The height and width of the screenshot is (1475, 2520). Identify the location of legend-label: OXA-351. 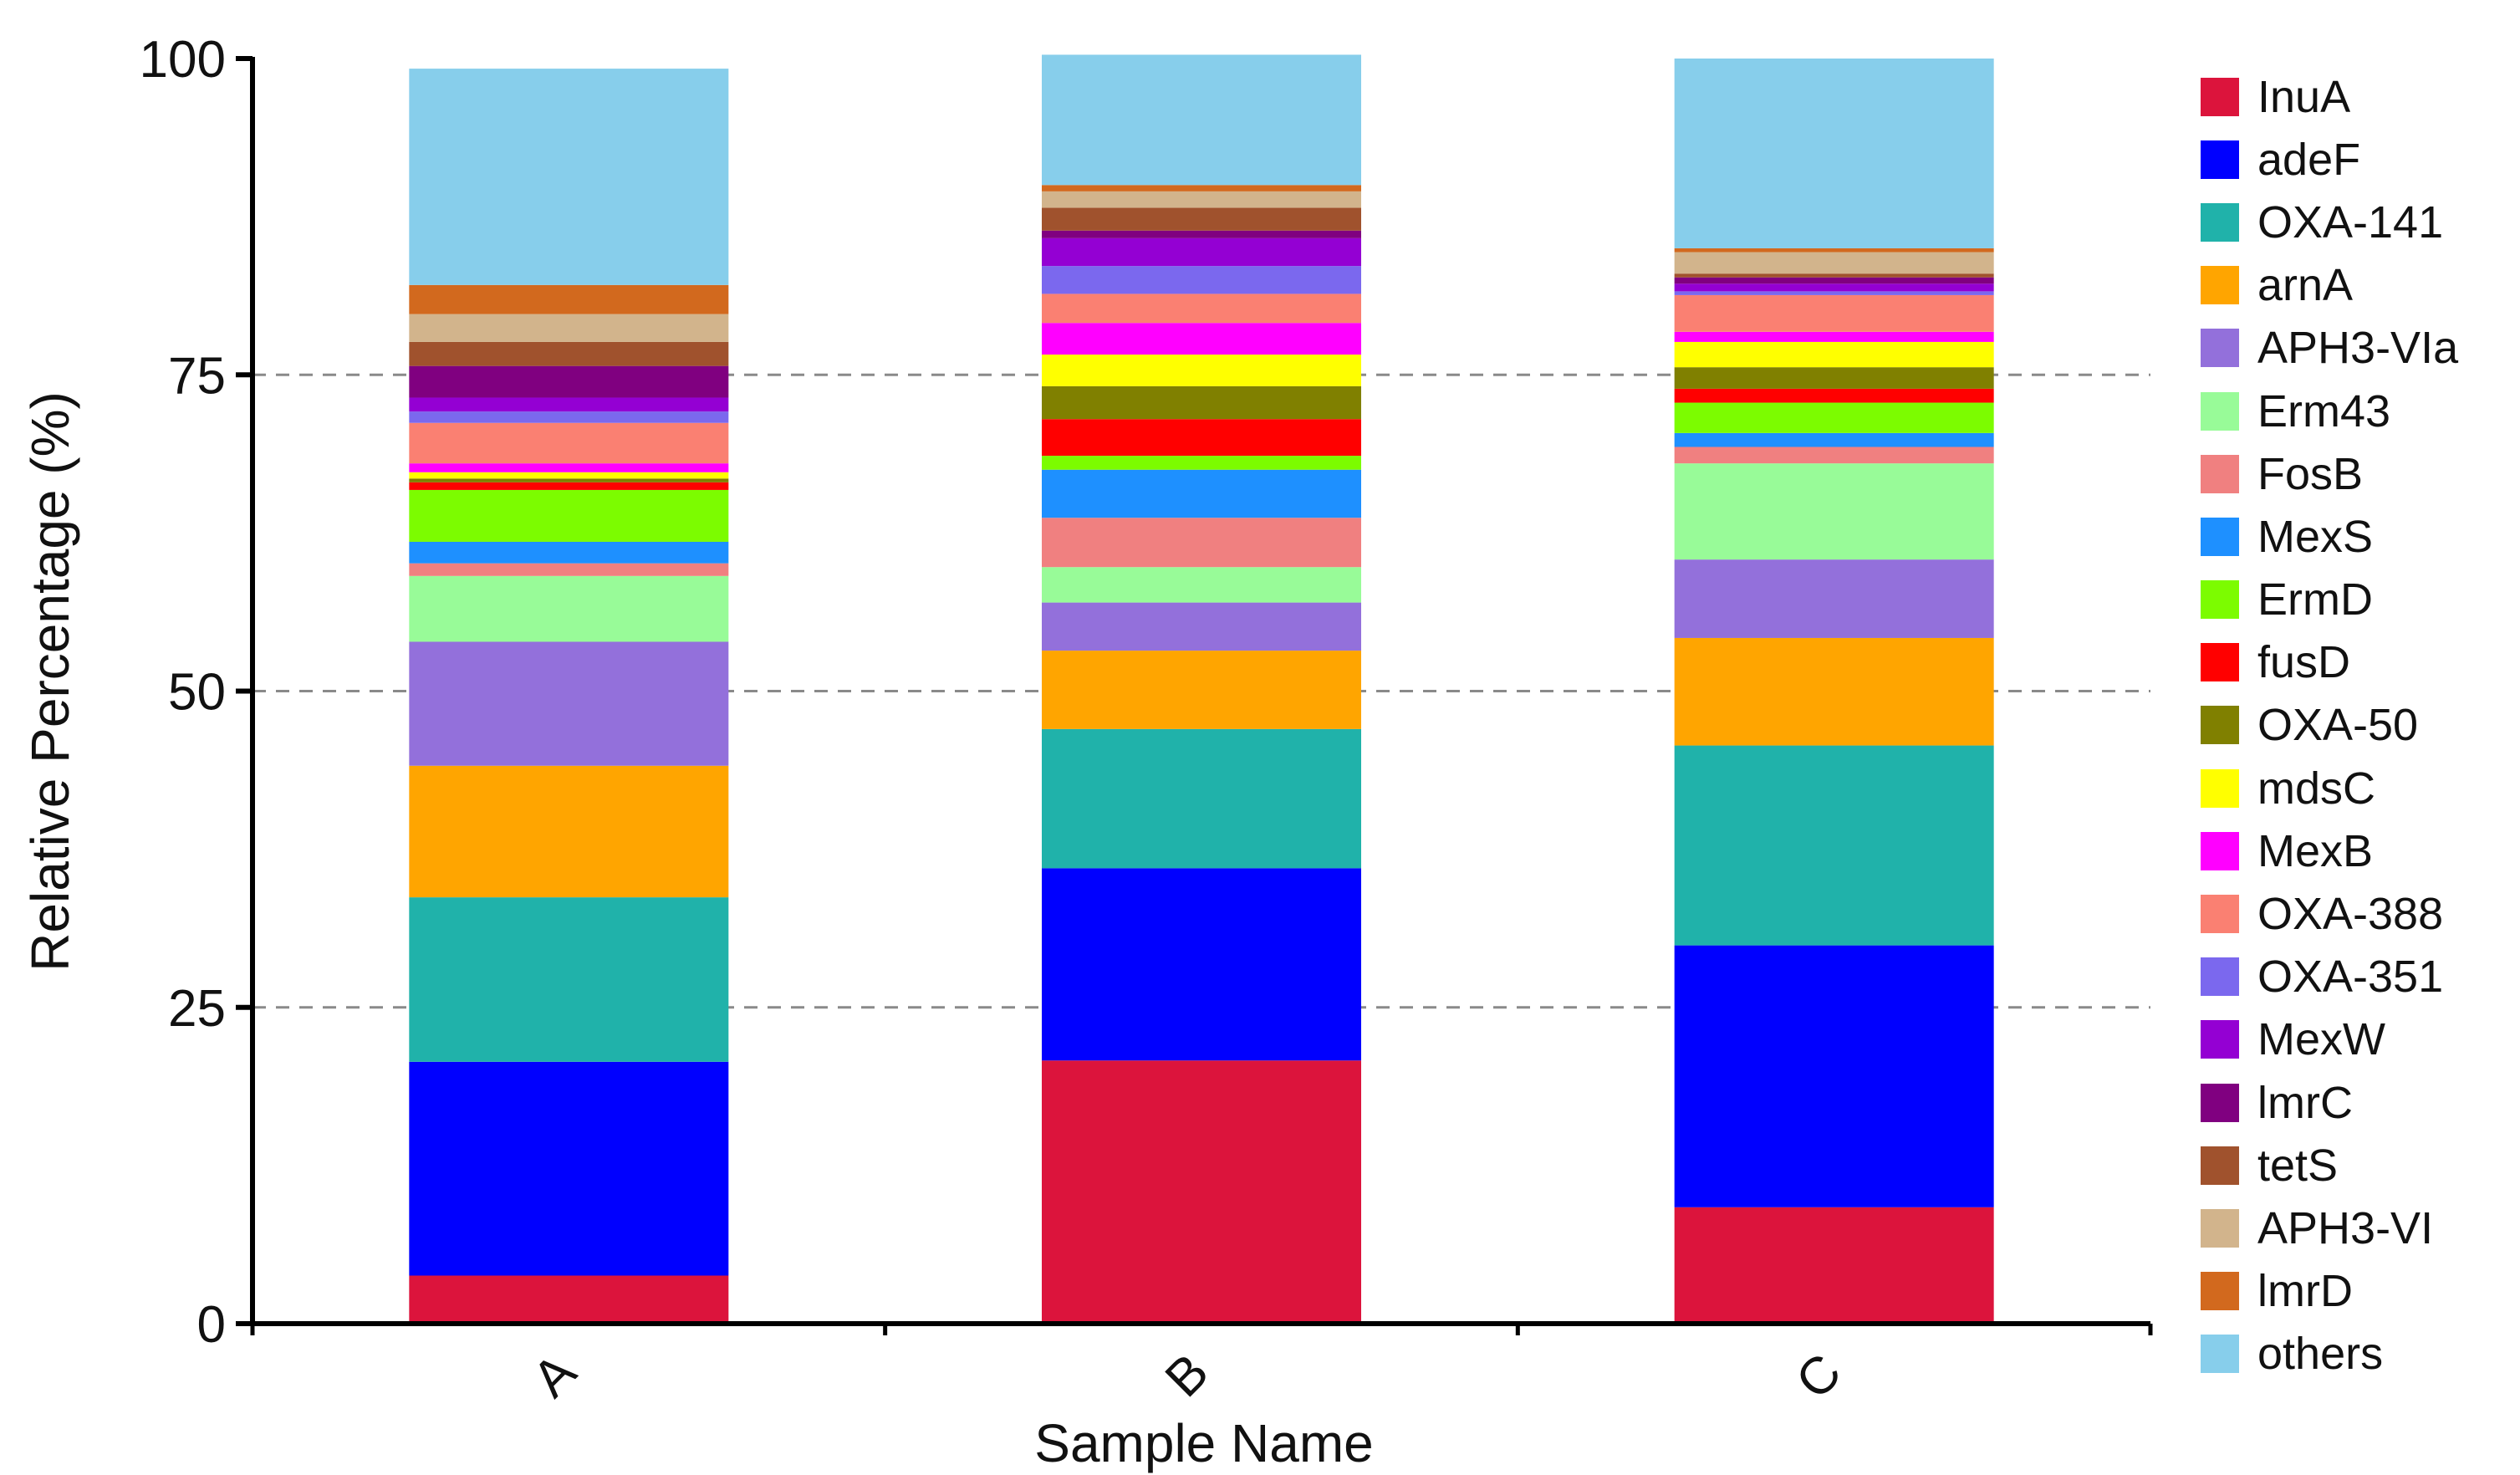
(2350, 977).